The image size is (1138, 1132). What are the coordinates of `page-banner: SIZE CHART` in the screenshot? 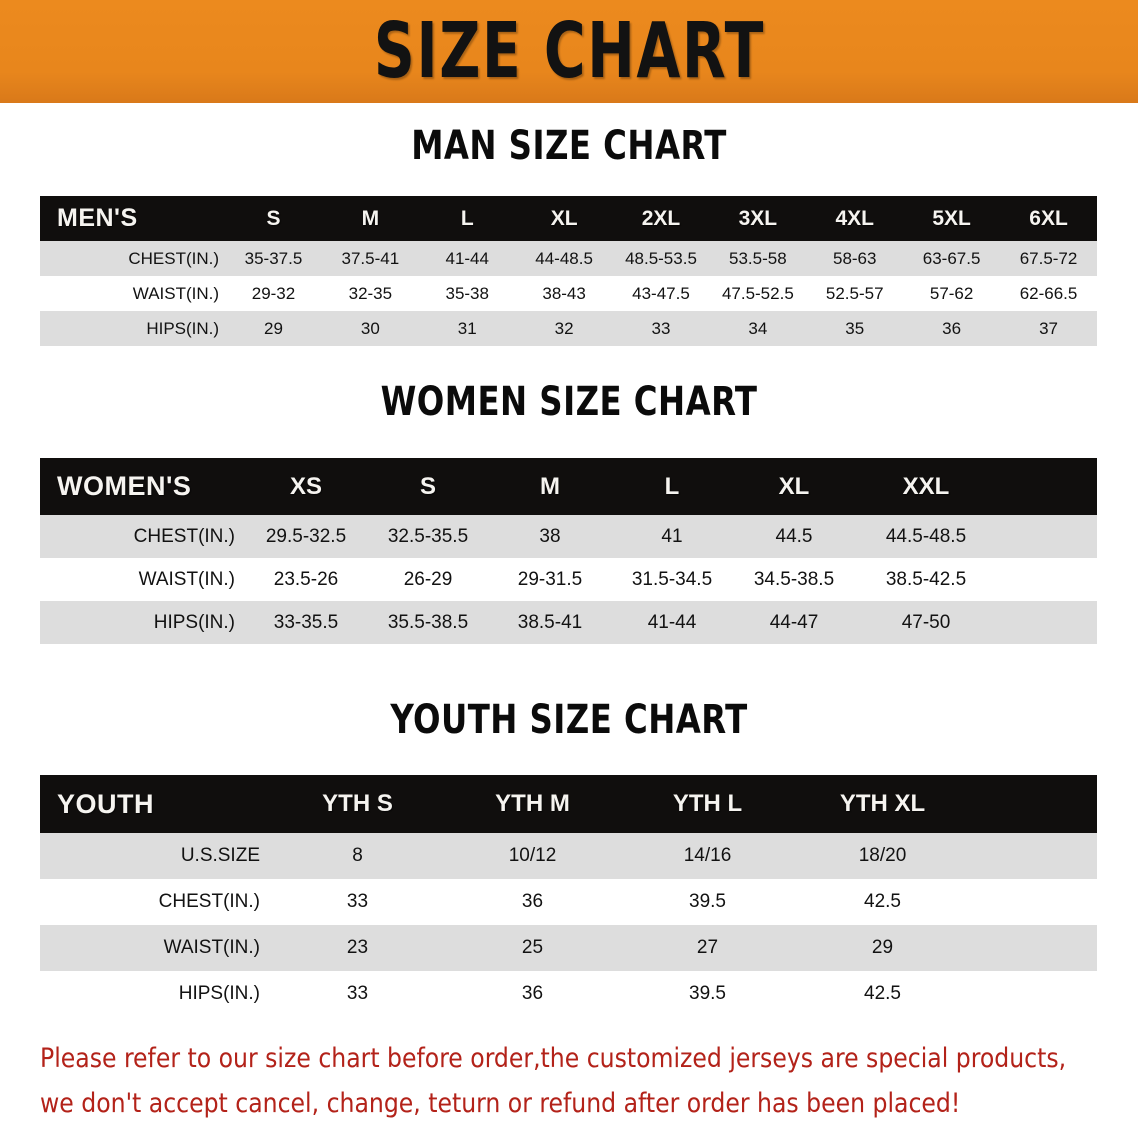 It's located at (569, 51).